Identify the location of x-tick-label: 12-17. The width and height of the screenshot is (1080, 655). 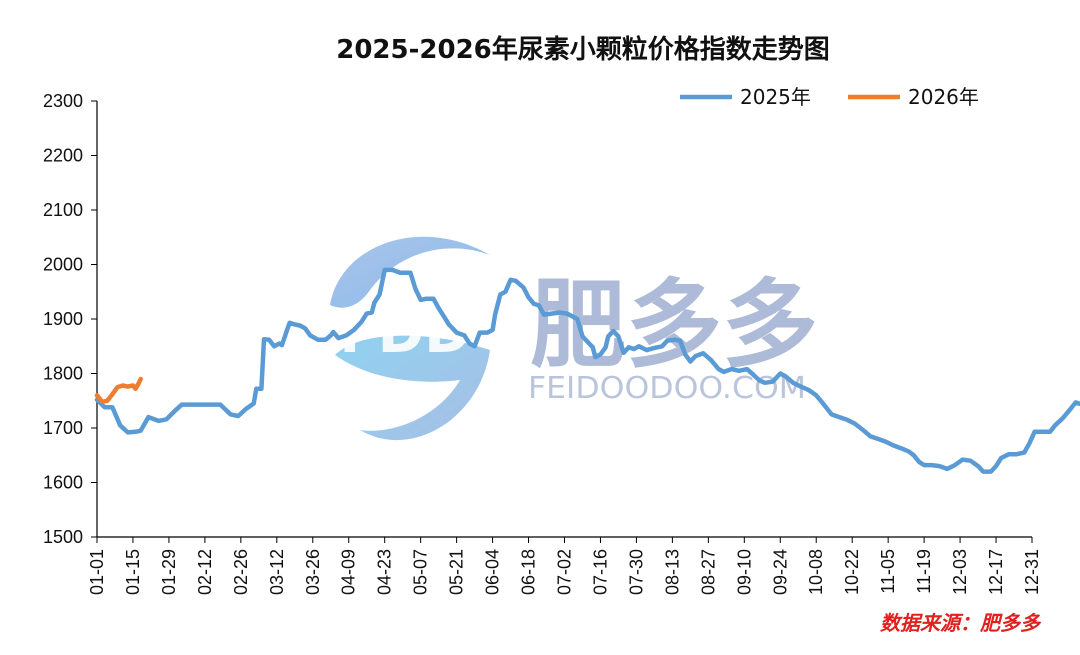
(996, 572).